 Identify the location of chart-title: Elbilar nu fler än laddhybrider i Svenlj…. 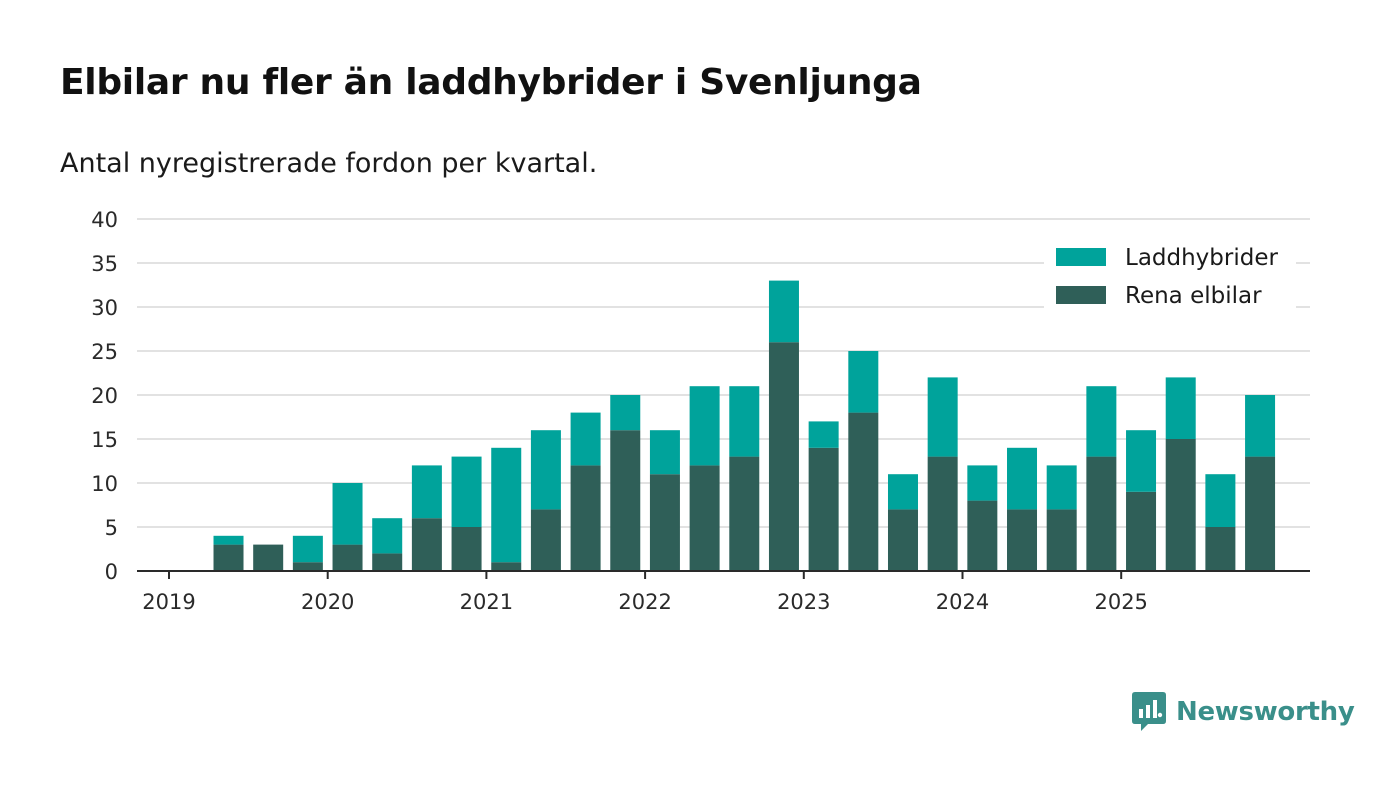
(491, 82).